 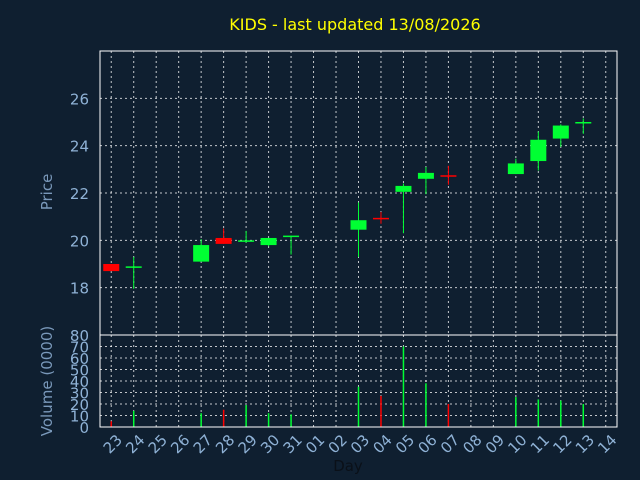 What do you see at coordinates (79, 99) in the screenshot?
I see `price-tick-label: 26` at bounding box center [79, 99].